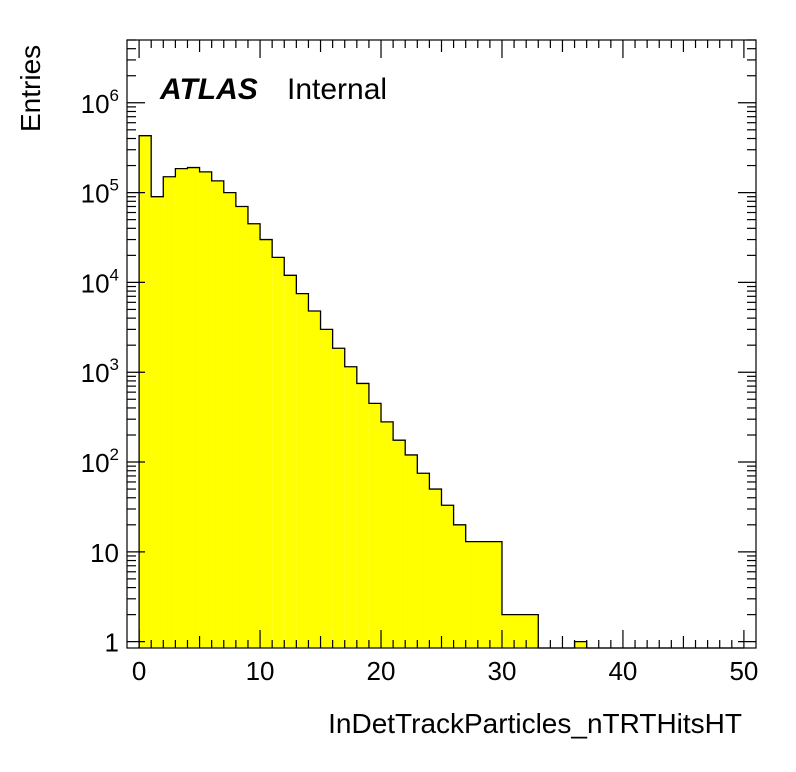 This screenshot has height=772, width=796. What do you see at coordinates (743, 671) in the screenshot?
I see `x-tick-label: 50` at bounding box center [743, 671].